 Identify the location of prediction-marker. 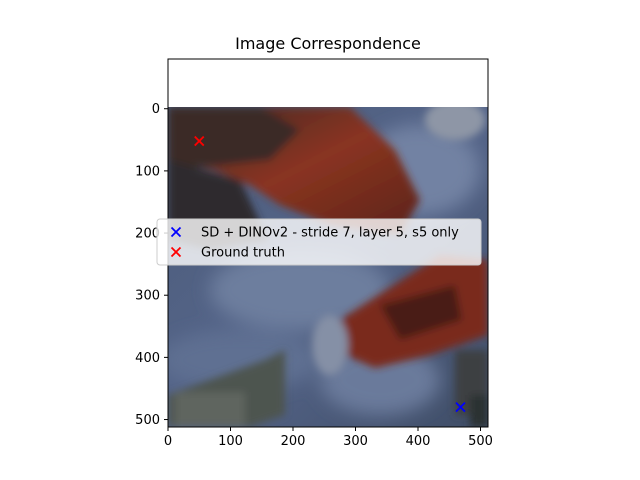
(460, 407).